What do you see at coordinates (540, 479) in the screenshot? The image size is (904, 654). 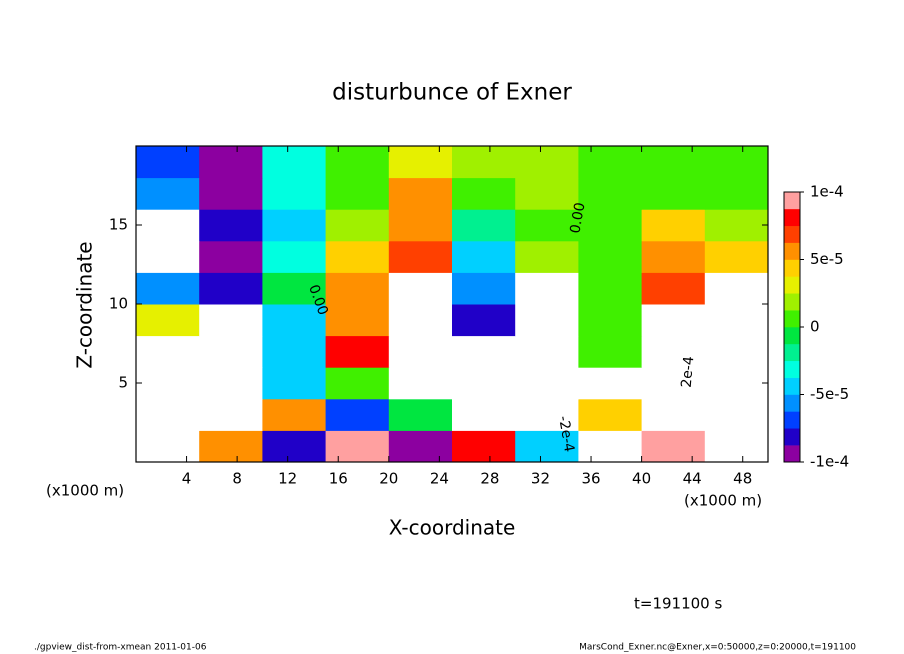 I see `x-tick-label: 32` at bounding box center [540, 479].